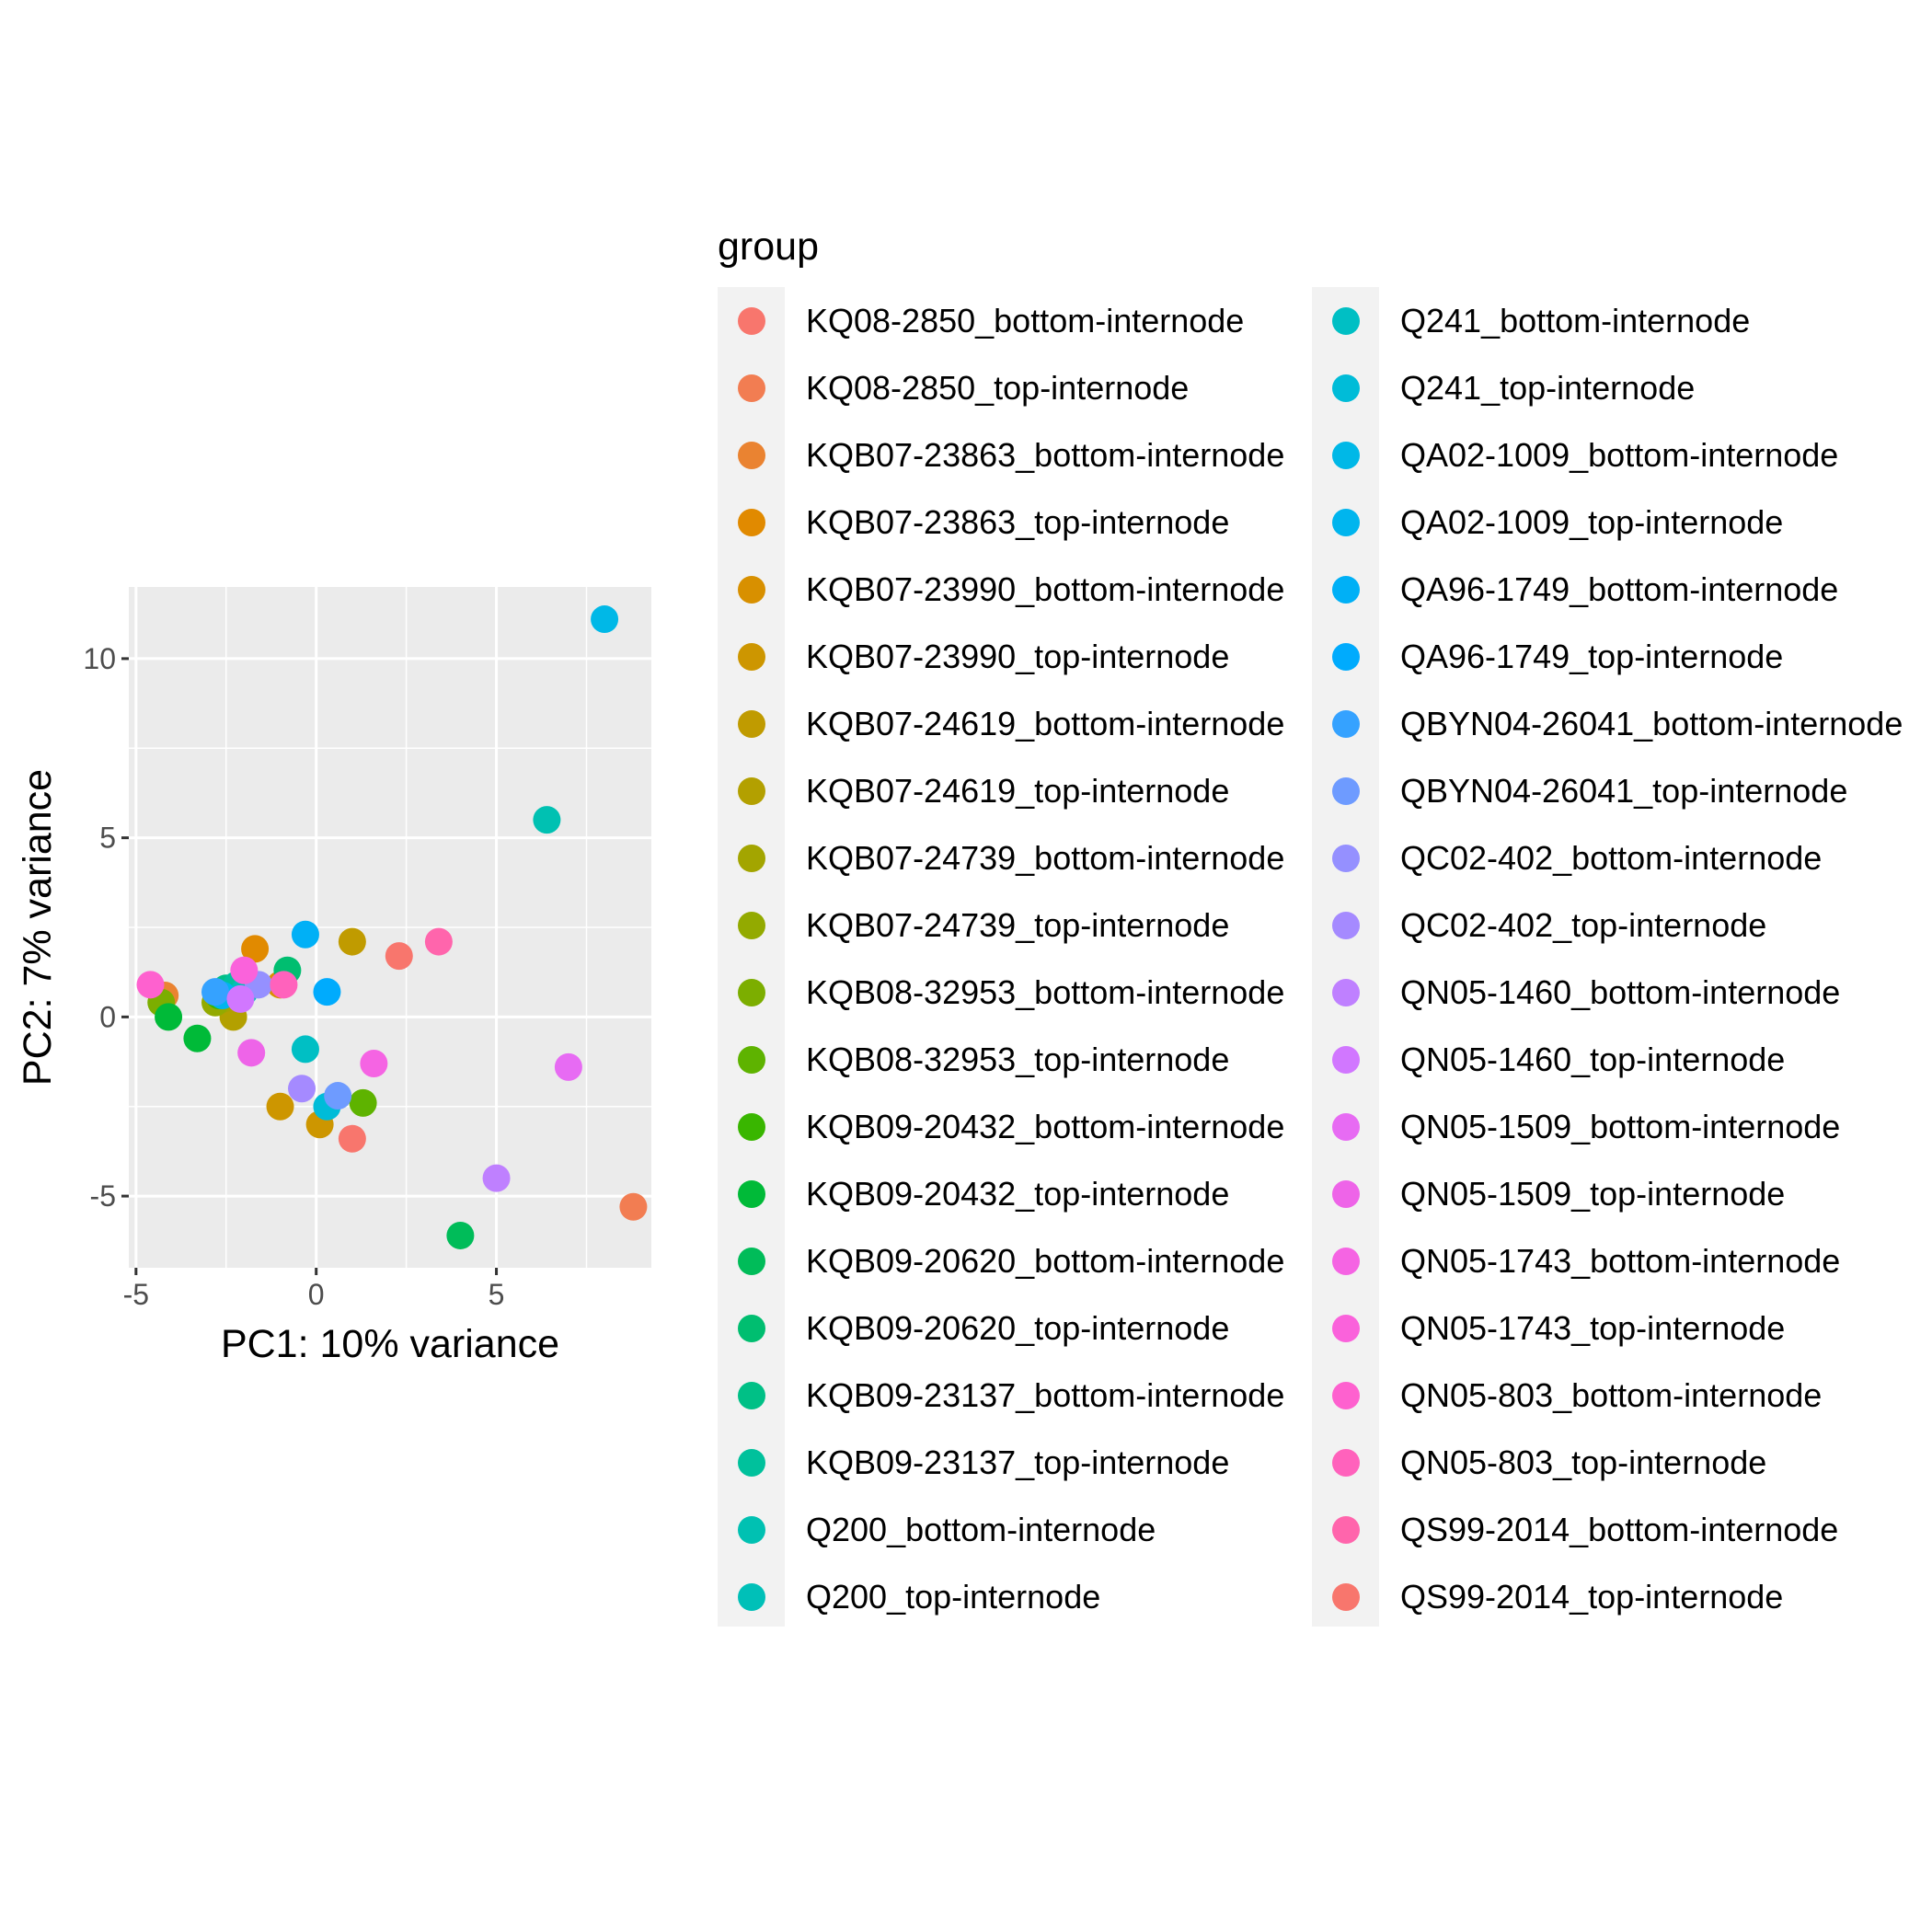  Describe the element at coordinates (1591, 656) in the screenshot. I see `legend-label: QA96-1749_top-internode` at that location.